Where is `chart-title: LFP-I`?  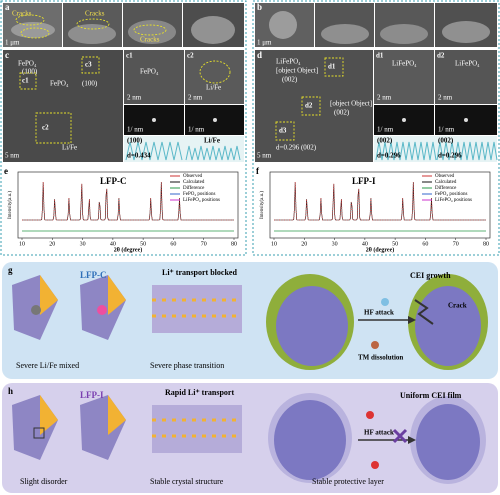 chart-title: LFP-I is located at coordinates (364, 181).